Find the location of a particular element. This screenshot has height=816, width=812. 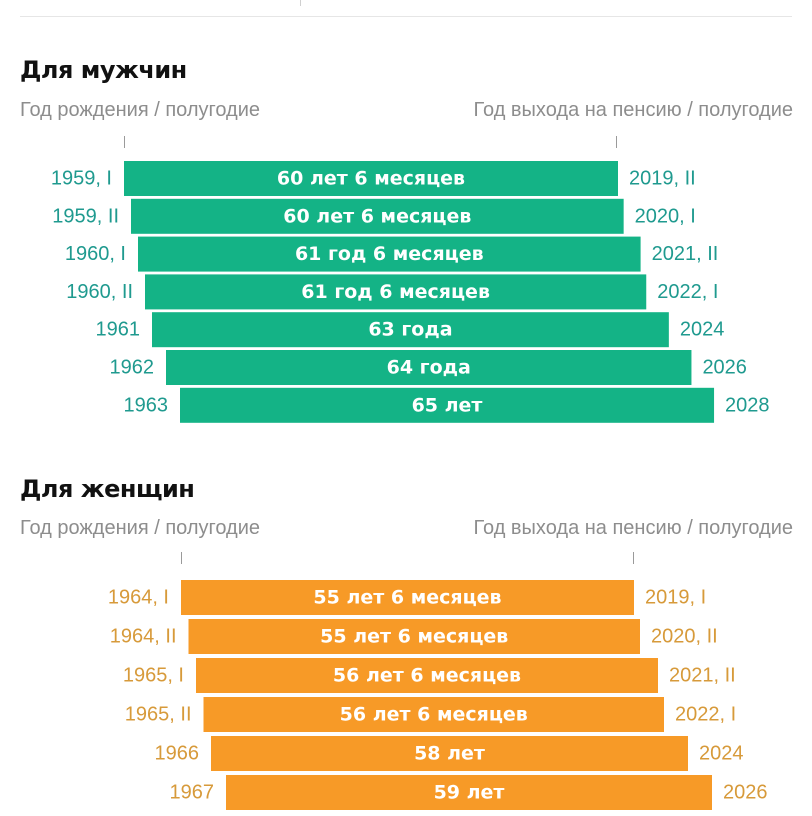

birth-period-label: 1963 is located at coordinates (146, 405).